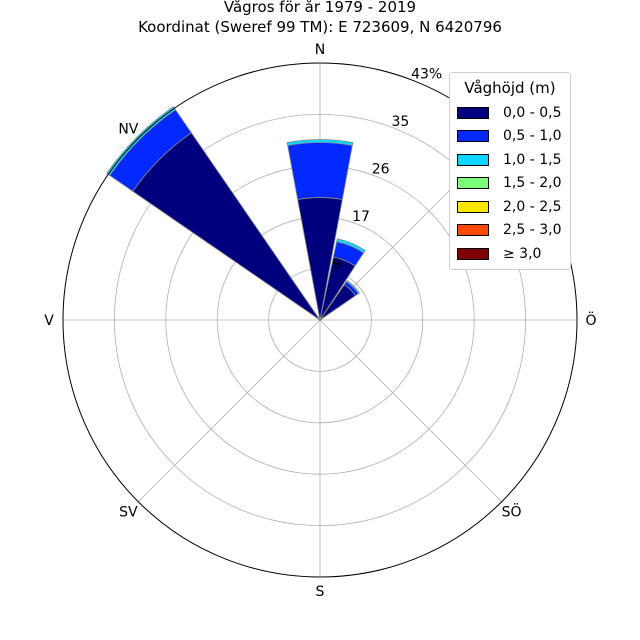 Image resolution: width=640 pixels, height=640 pixels. What do you see at coordinates (128, 513) in the screenshot?
I see `direction-label: SV` at bounding box center [128, 513].